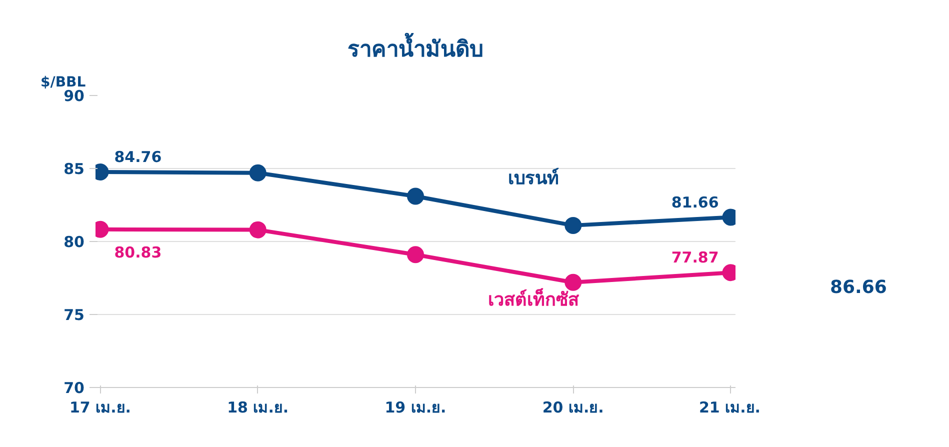 The height and width of the screenshot is (447, 949). What do you see at coordinates (138, 157) in the screenshot?
I see `data-label: 84.76` at bounding box center [138, 157].